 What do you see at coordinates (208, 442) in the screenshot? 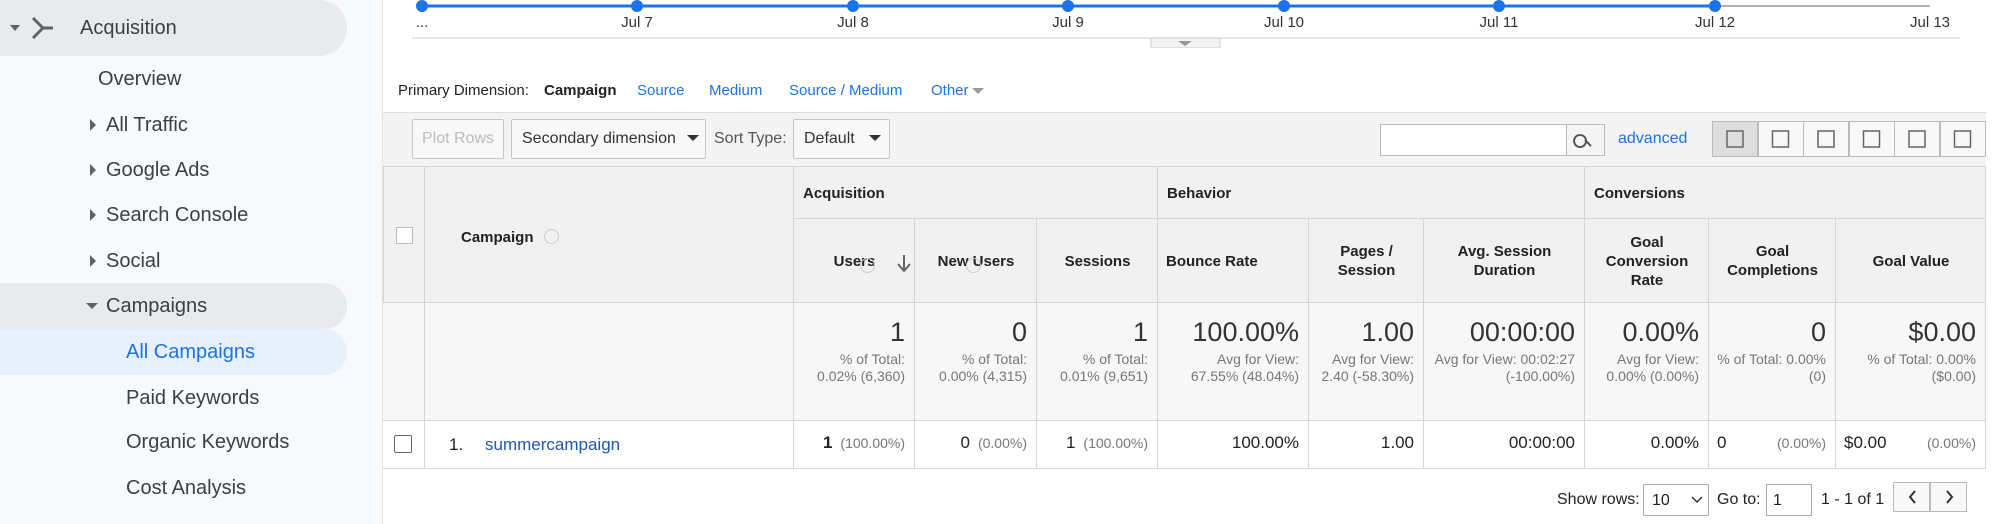
I see `nav-item: Organic Keywords` at bounding box center [208, 442].